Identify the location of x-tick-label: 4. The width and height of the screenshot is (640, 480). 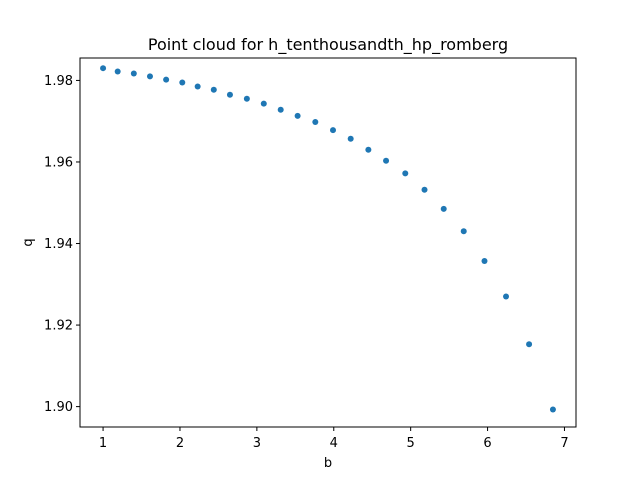
(334, 443).